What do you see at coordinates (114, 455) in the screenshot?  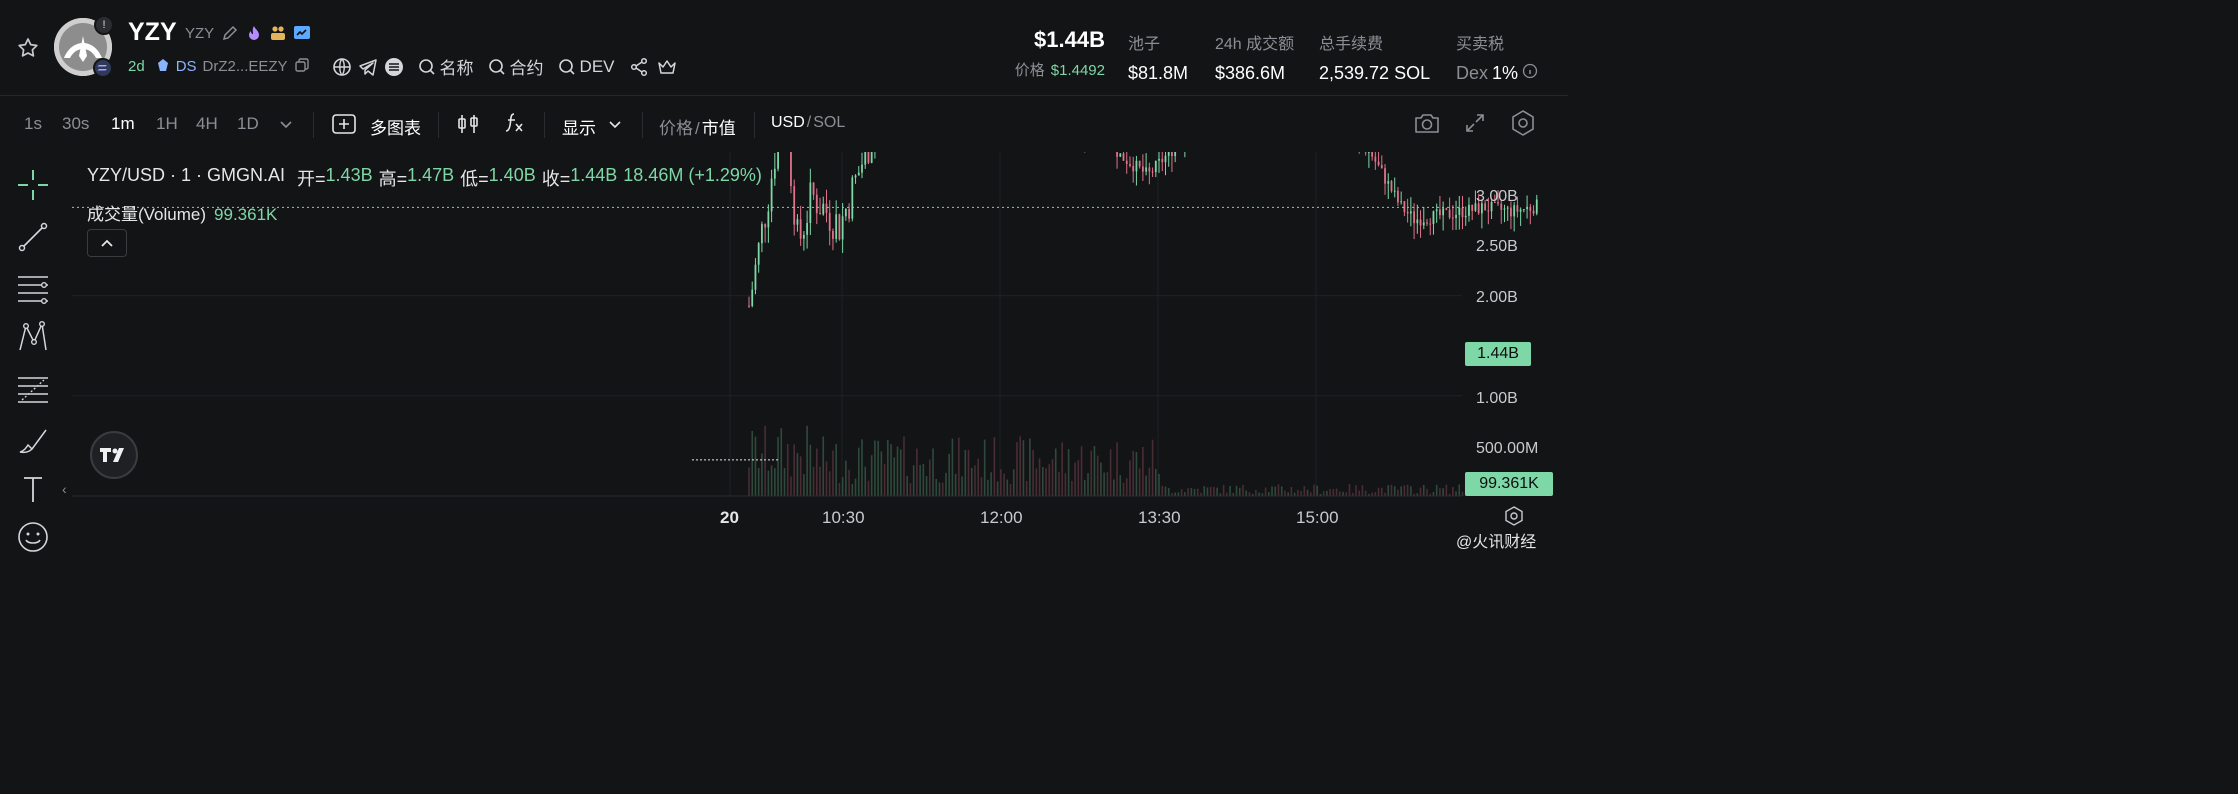 I see `tradingview-logo-icon` at bounding box center [114, 455].